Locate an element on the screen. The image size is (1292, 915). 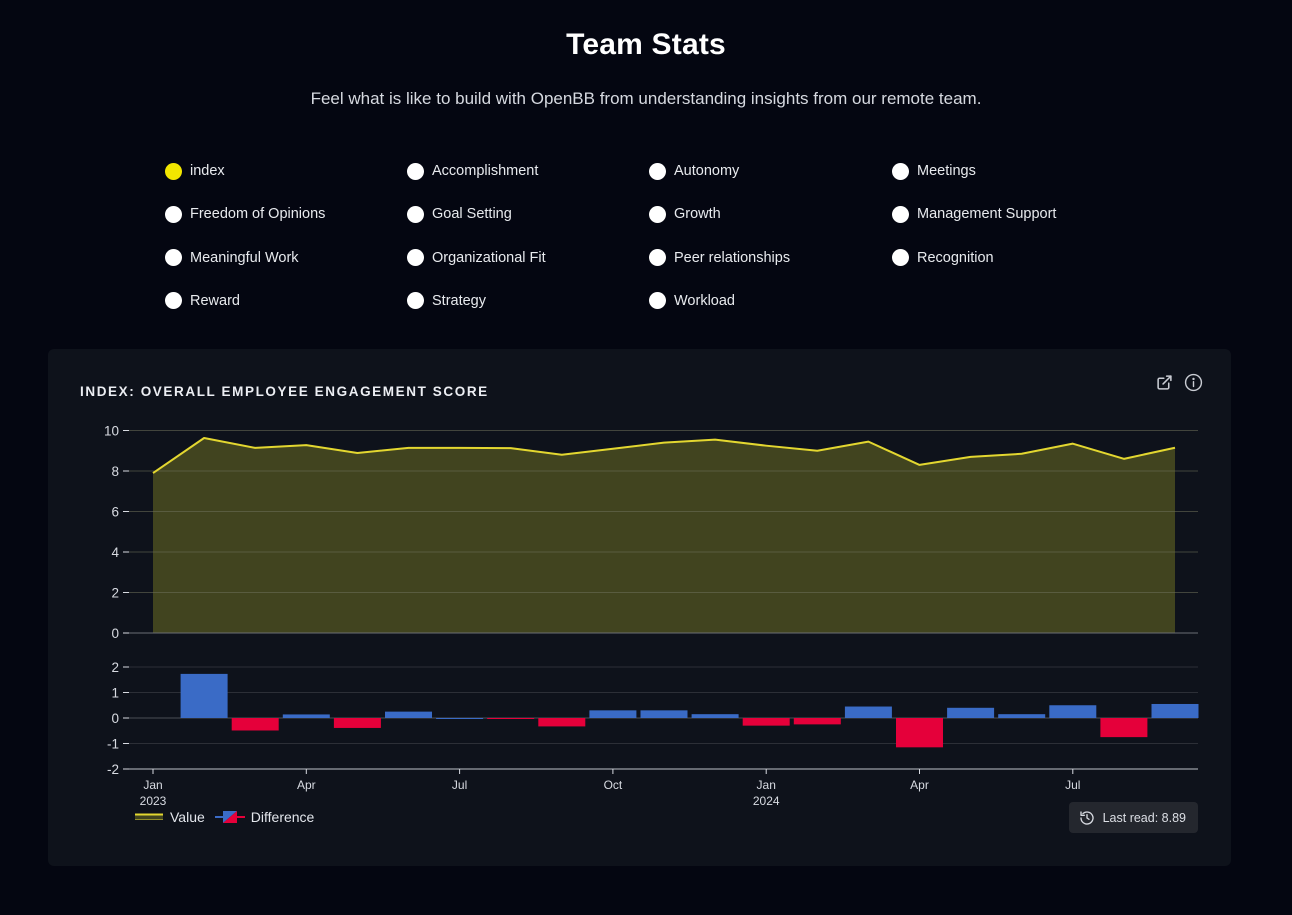
metric-radio-label: Growth is located at coordinates (697, 214).